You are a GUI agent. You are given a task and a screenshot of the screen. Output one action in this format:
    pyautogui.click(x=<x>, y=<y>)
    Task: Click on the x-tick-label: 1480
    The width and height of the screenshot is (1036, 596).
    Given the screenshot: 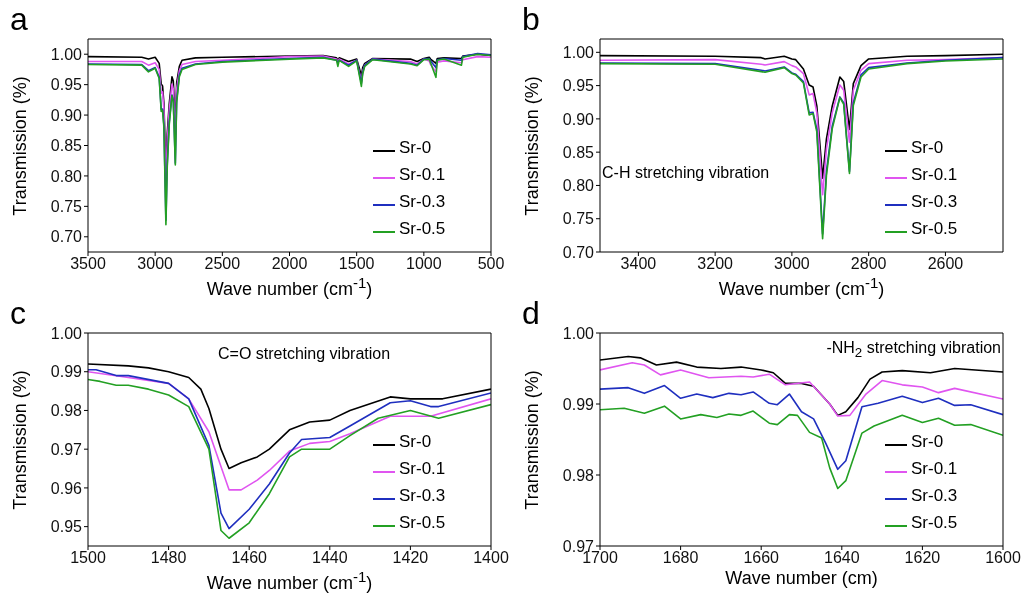 What is the action you would take?
    pyautogui.click(x=168, y=558)
    